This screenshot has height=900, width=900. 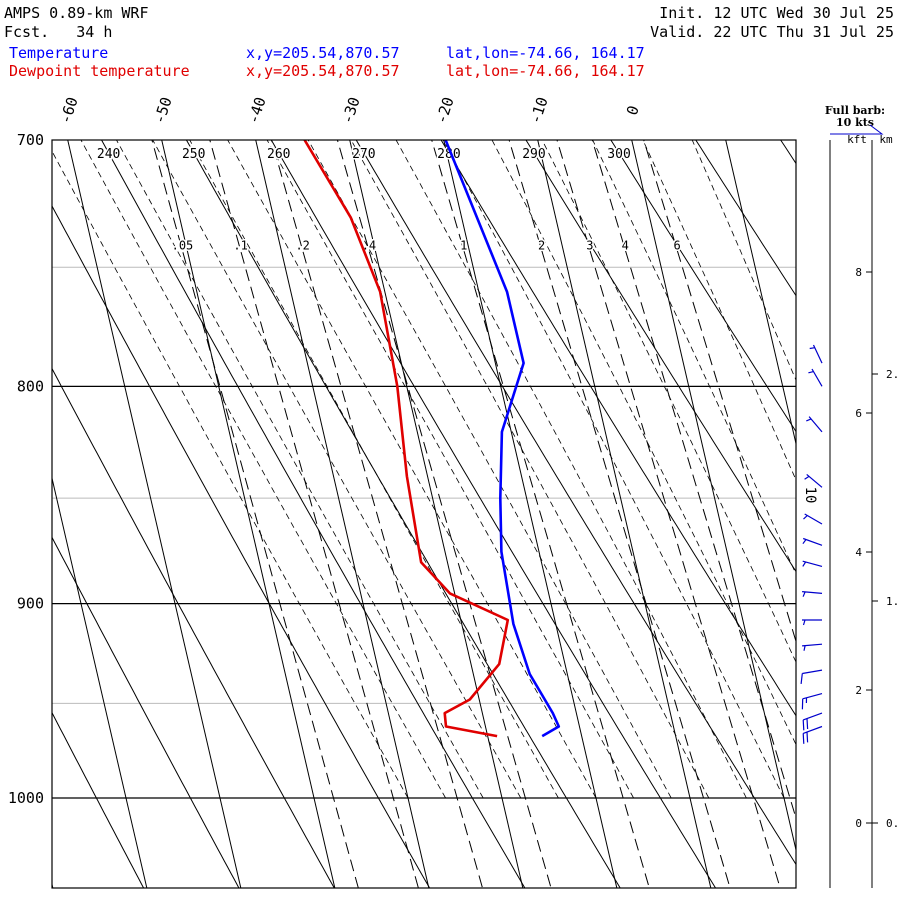 I want to click on mixing-ratio-label: 4, so click(x=625, y=245).